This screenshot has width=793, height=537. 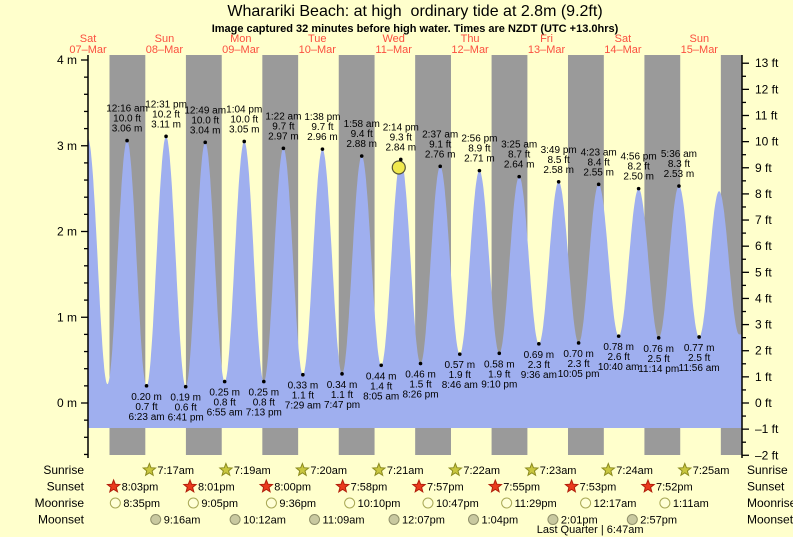 I want to click on high-tide-label: 1:22 am 9.7 ft 2.97 m, so click(x=283, y=126).